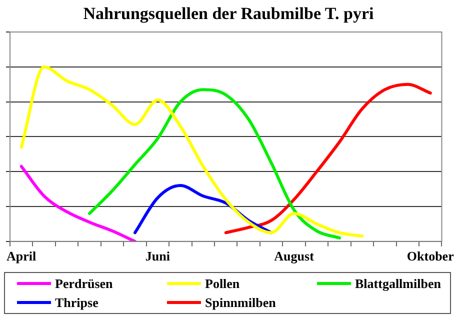 This screenshot has width=457, height=321. Describe the element at coordinates (157, 256) in the screenshot. I see `x-tick-label: Juni` at that location.